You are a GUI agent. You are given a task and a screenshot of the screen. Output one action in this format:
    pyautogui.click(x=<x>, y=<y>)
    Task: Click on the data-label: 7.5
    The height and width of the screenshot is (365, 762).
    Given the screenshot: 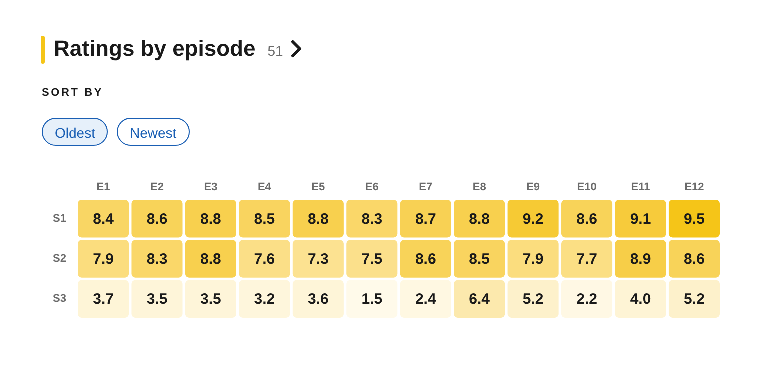 What is the action you would take?
    pyautogui.click(x=372, y=259)
    